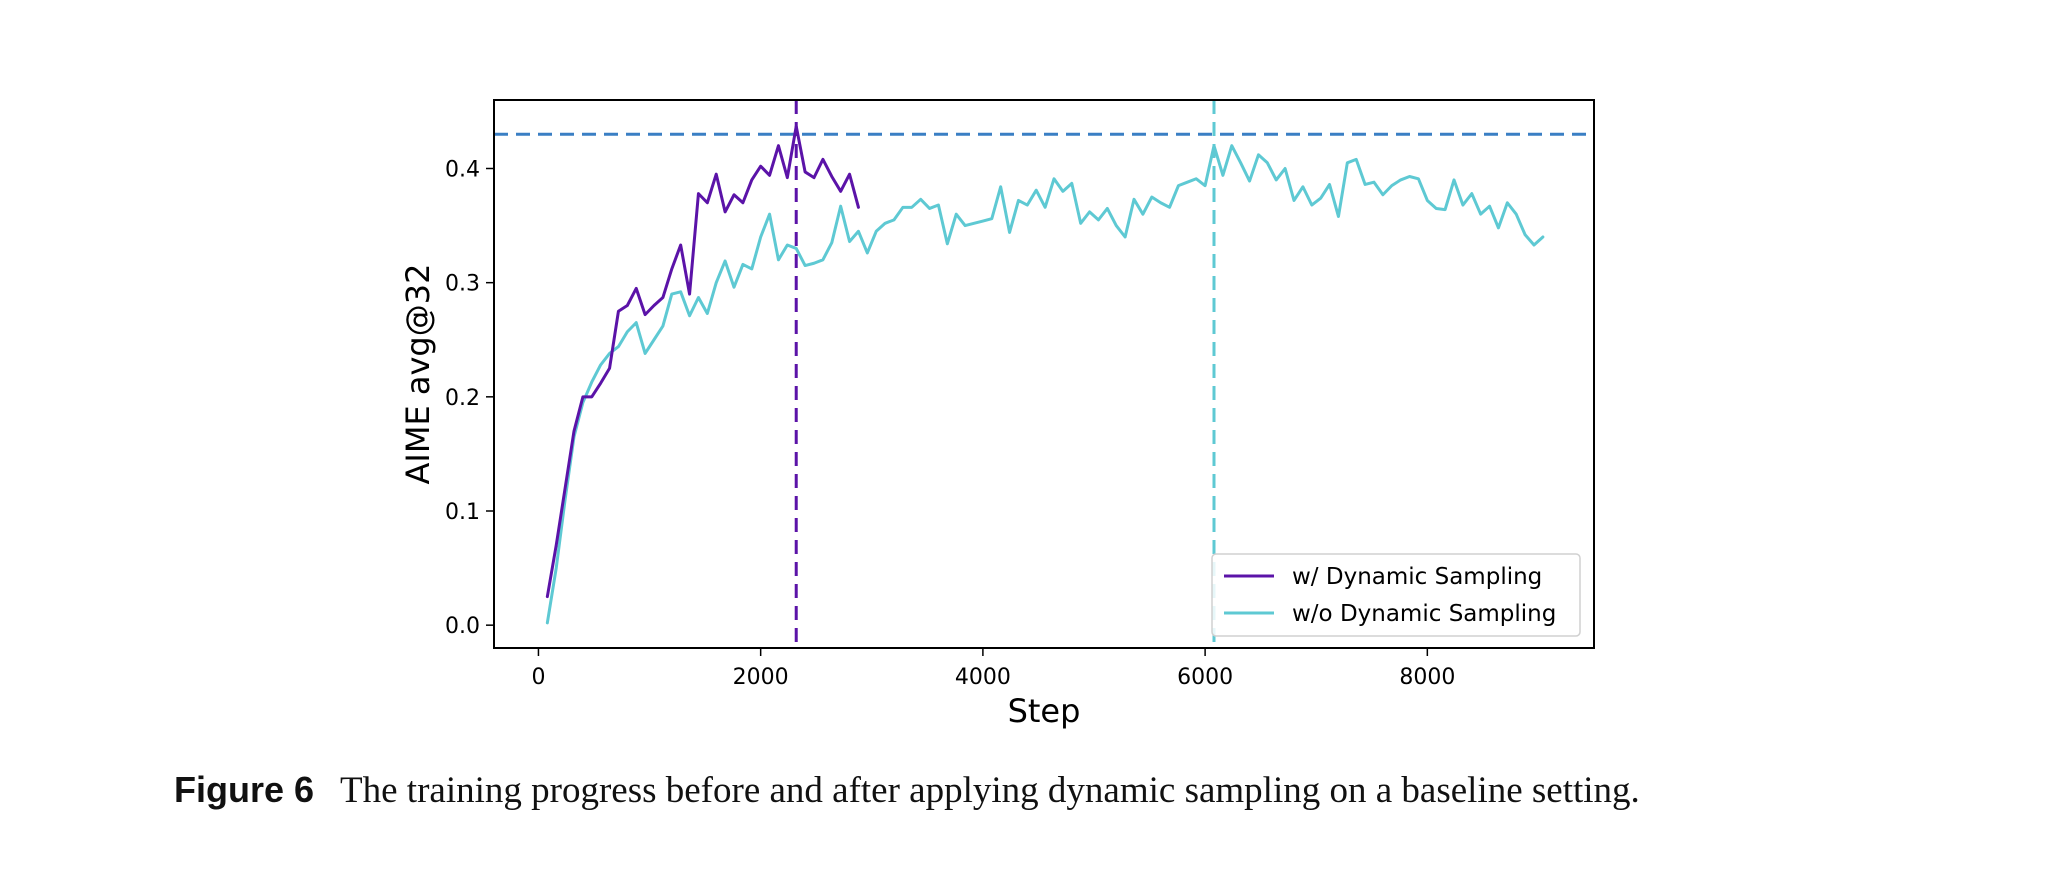 The image size is (2052, 874). Describe the element at coordinates (1424, 614) in the screenshot. I see `legend-label-without-dynamic-sampling: w/o Dynamic Sampling` at that location.